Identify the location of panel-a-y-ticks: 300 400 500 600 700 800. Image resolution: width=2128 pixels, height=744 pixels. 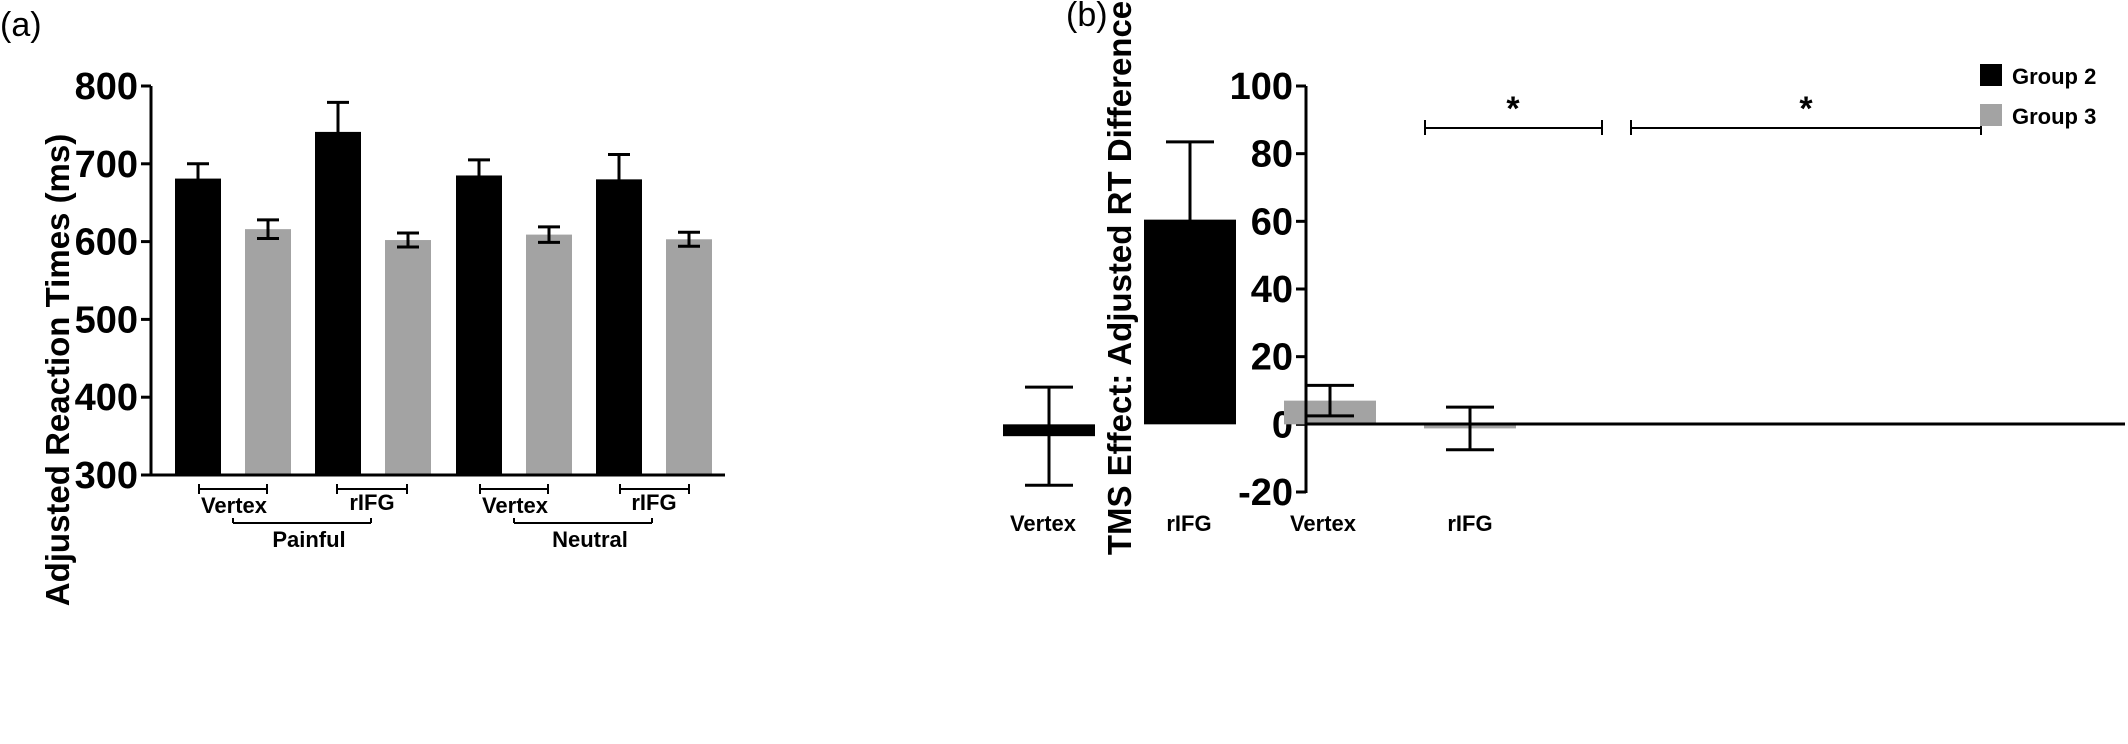
(113, 281).